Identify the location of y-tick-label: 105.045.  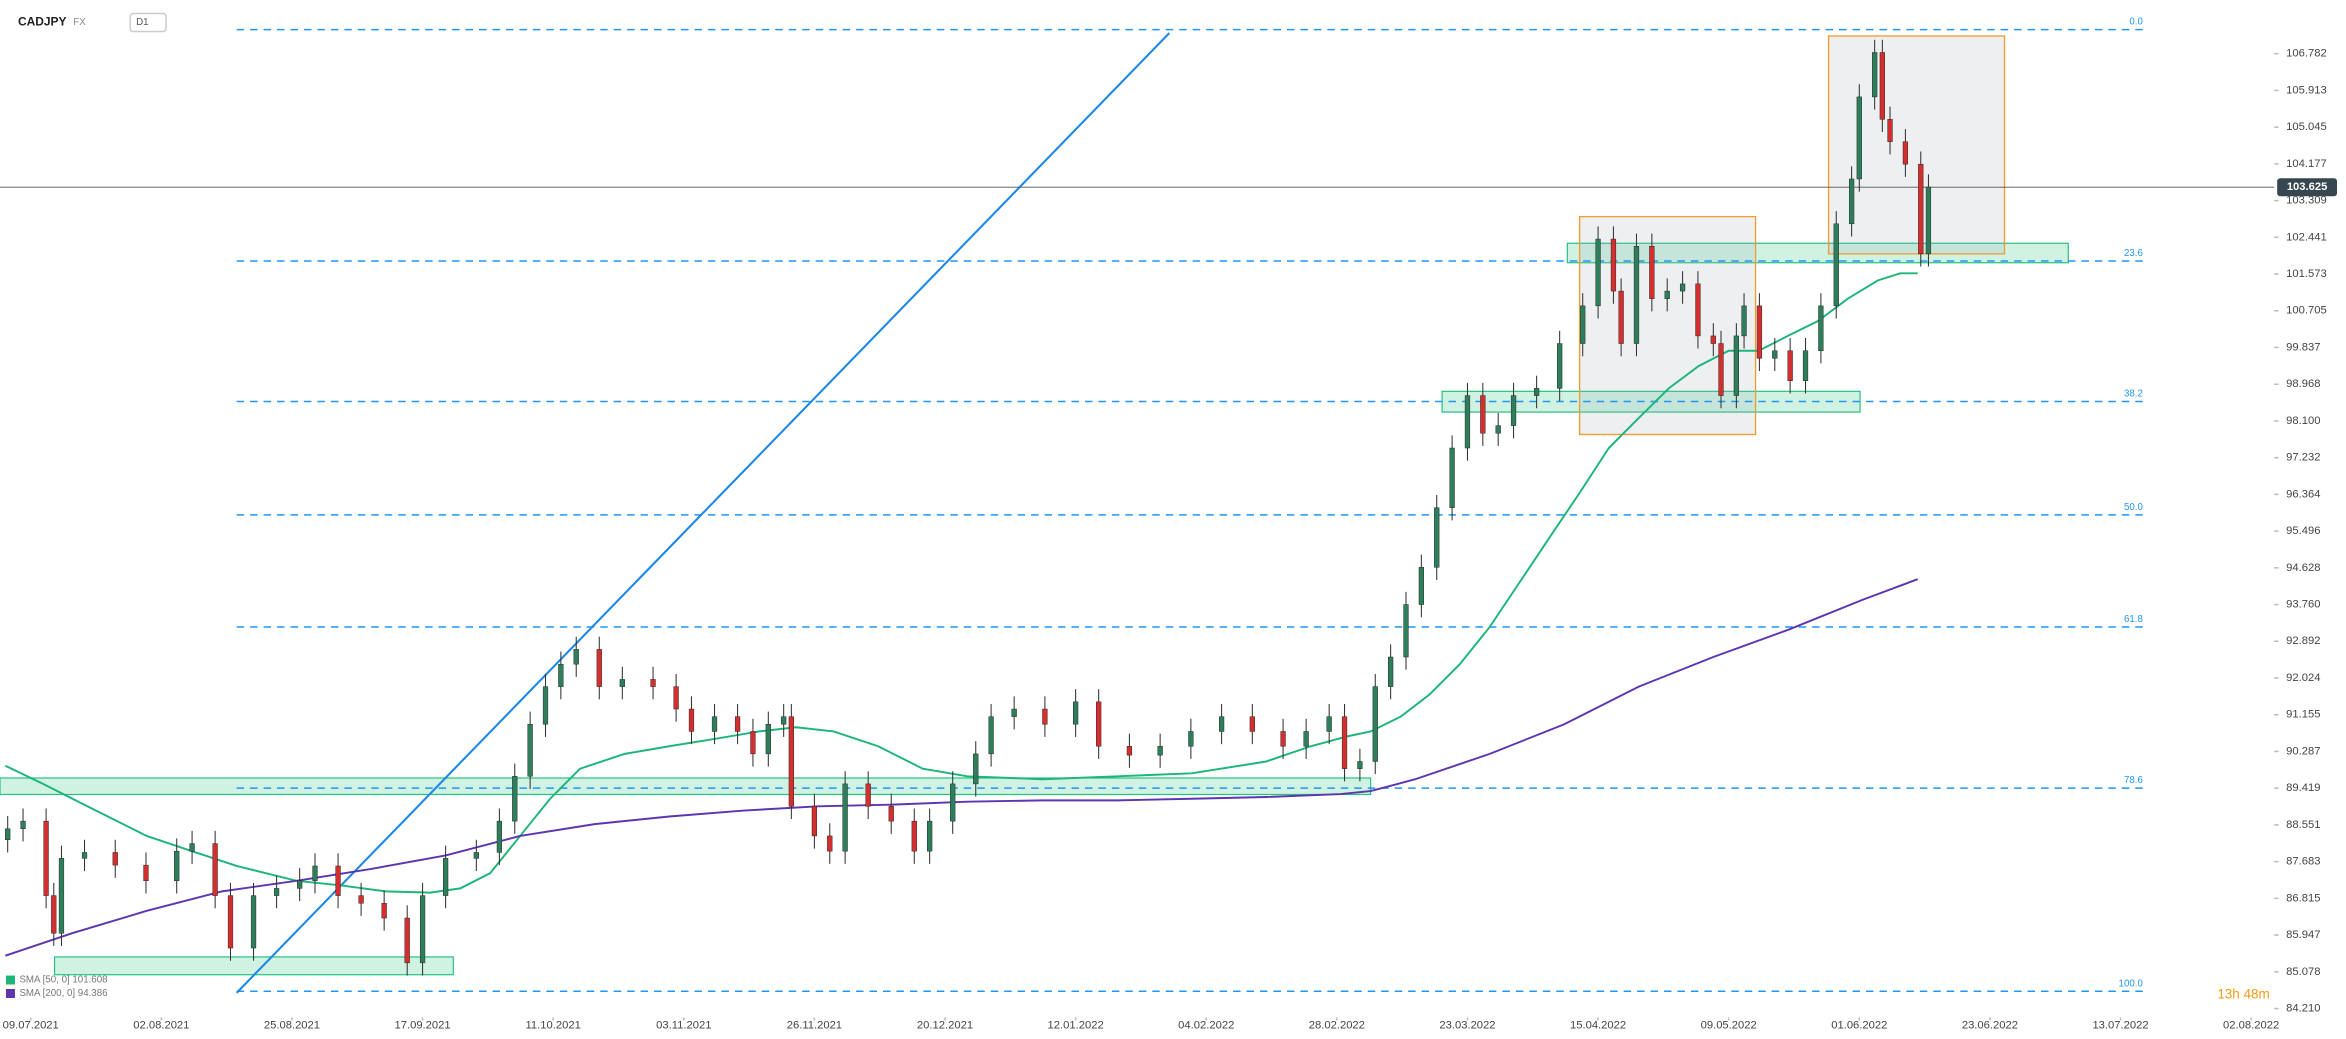
(2306, 127).